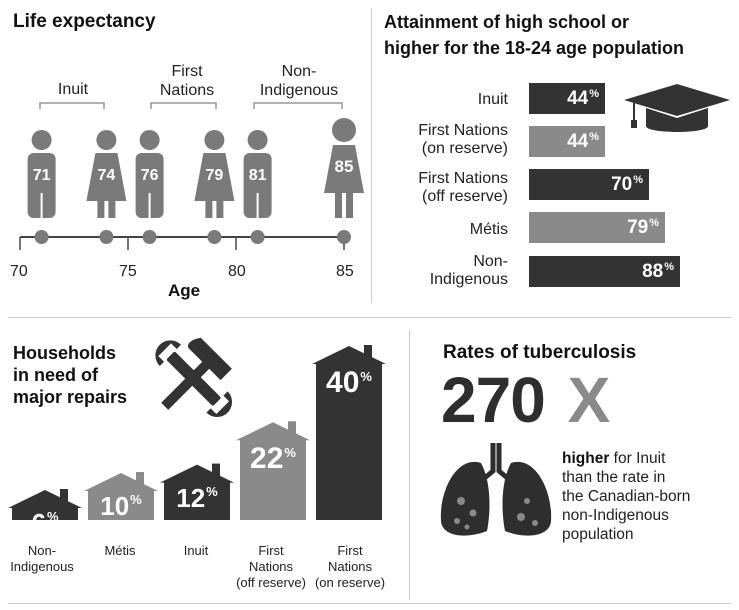  Describe the element at coordinates (191, 497) in the screenshot. I see `household-value-number: 12` at that location.